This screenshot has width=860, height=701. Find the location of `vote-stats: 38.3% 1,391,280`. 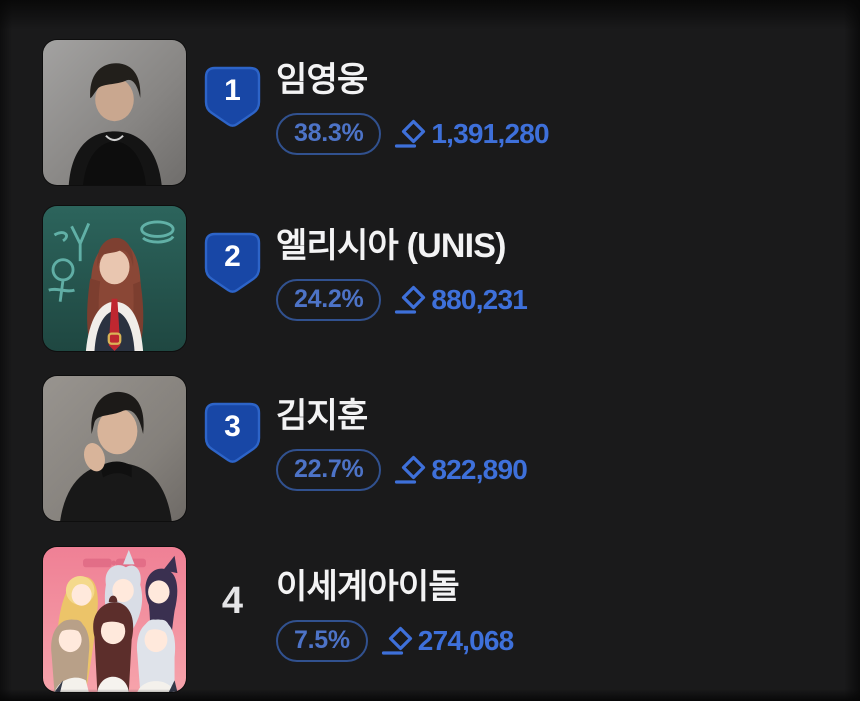

vote-stats: 38.3% 1,391,280 is located at coordinates (413, 133).